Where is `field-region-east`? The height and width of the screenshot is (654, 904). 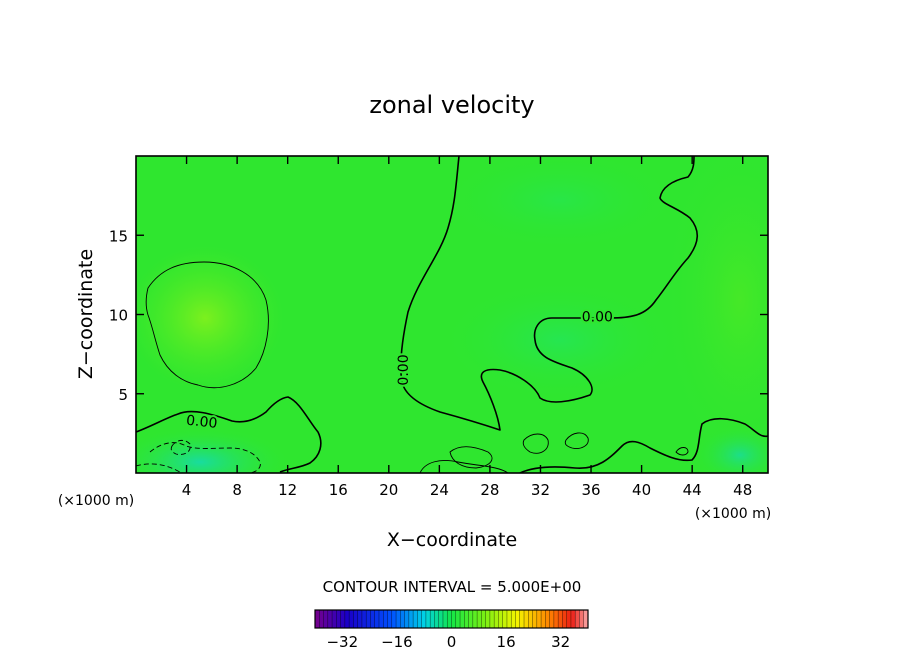 field-region-east is located at coordinates (714, 313).